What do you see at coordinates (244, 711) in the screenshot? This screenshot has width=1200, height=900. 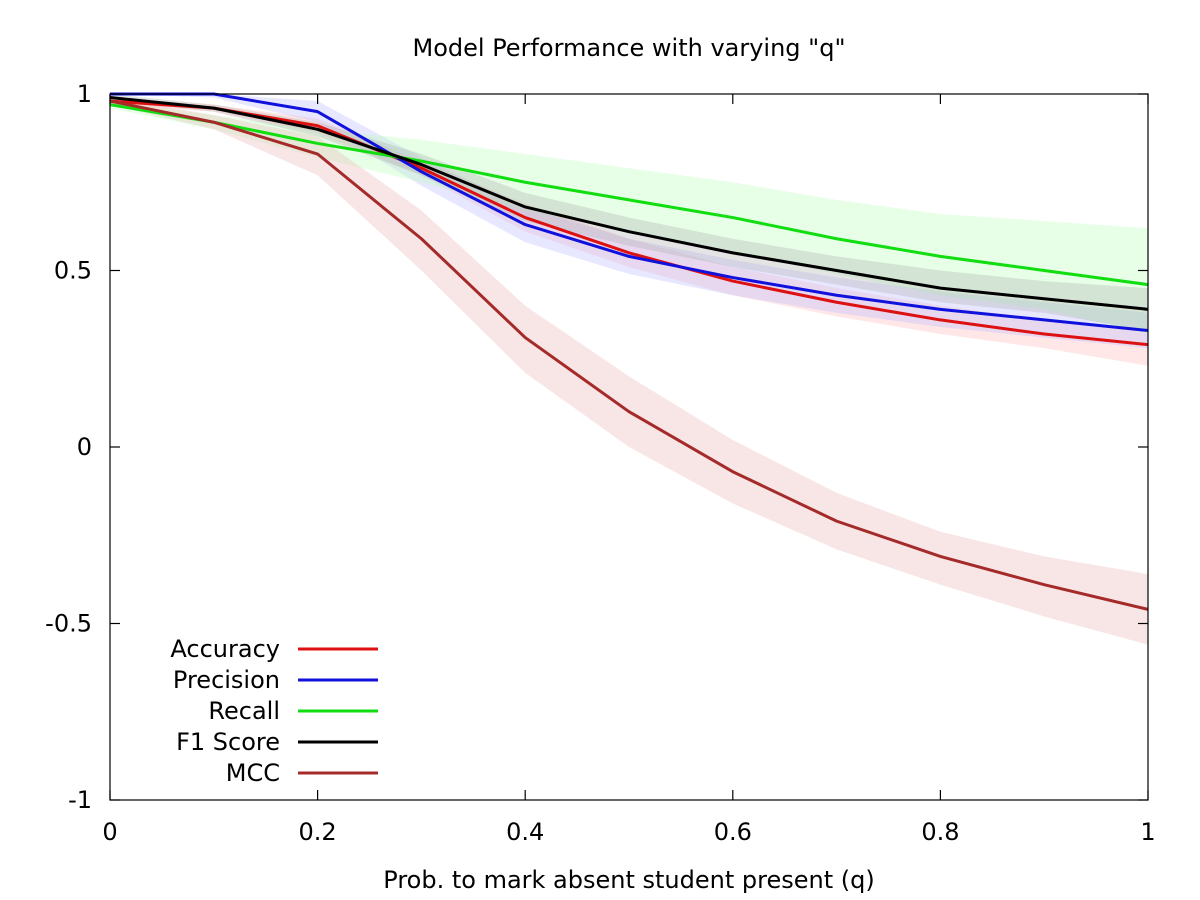 I see `legend-label-recall: Recall` at bounding box center [244, 711].